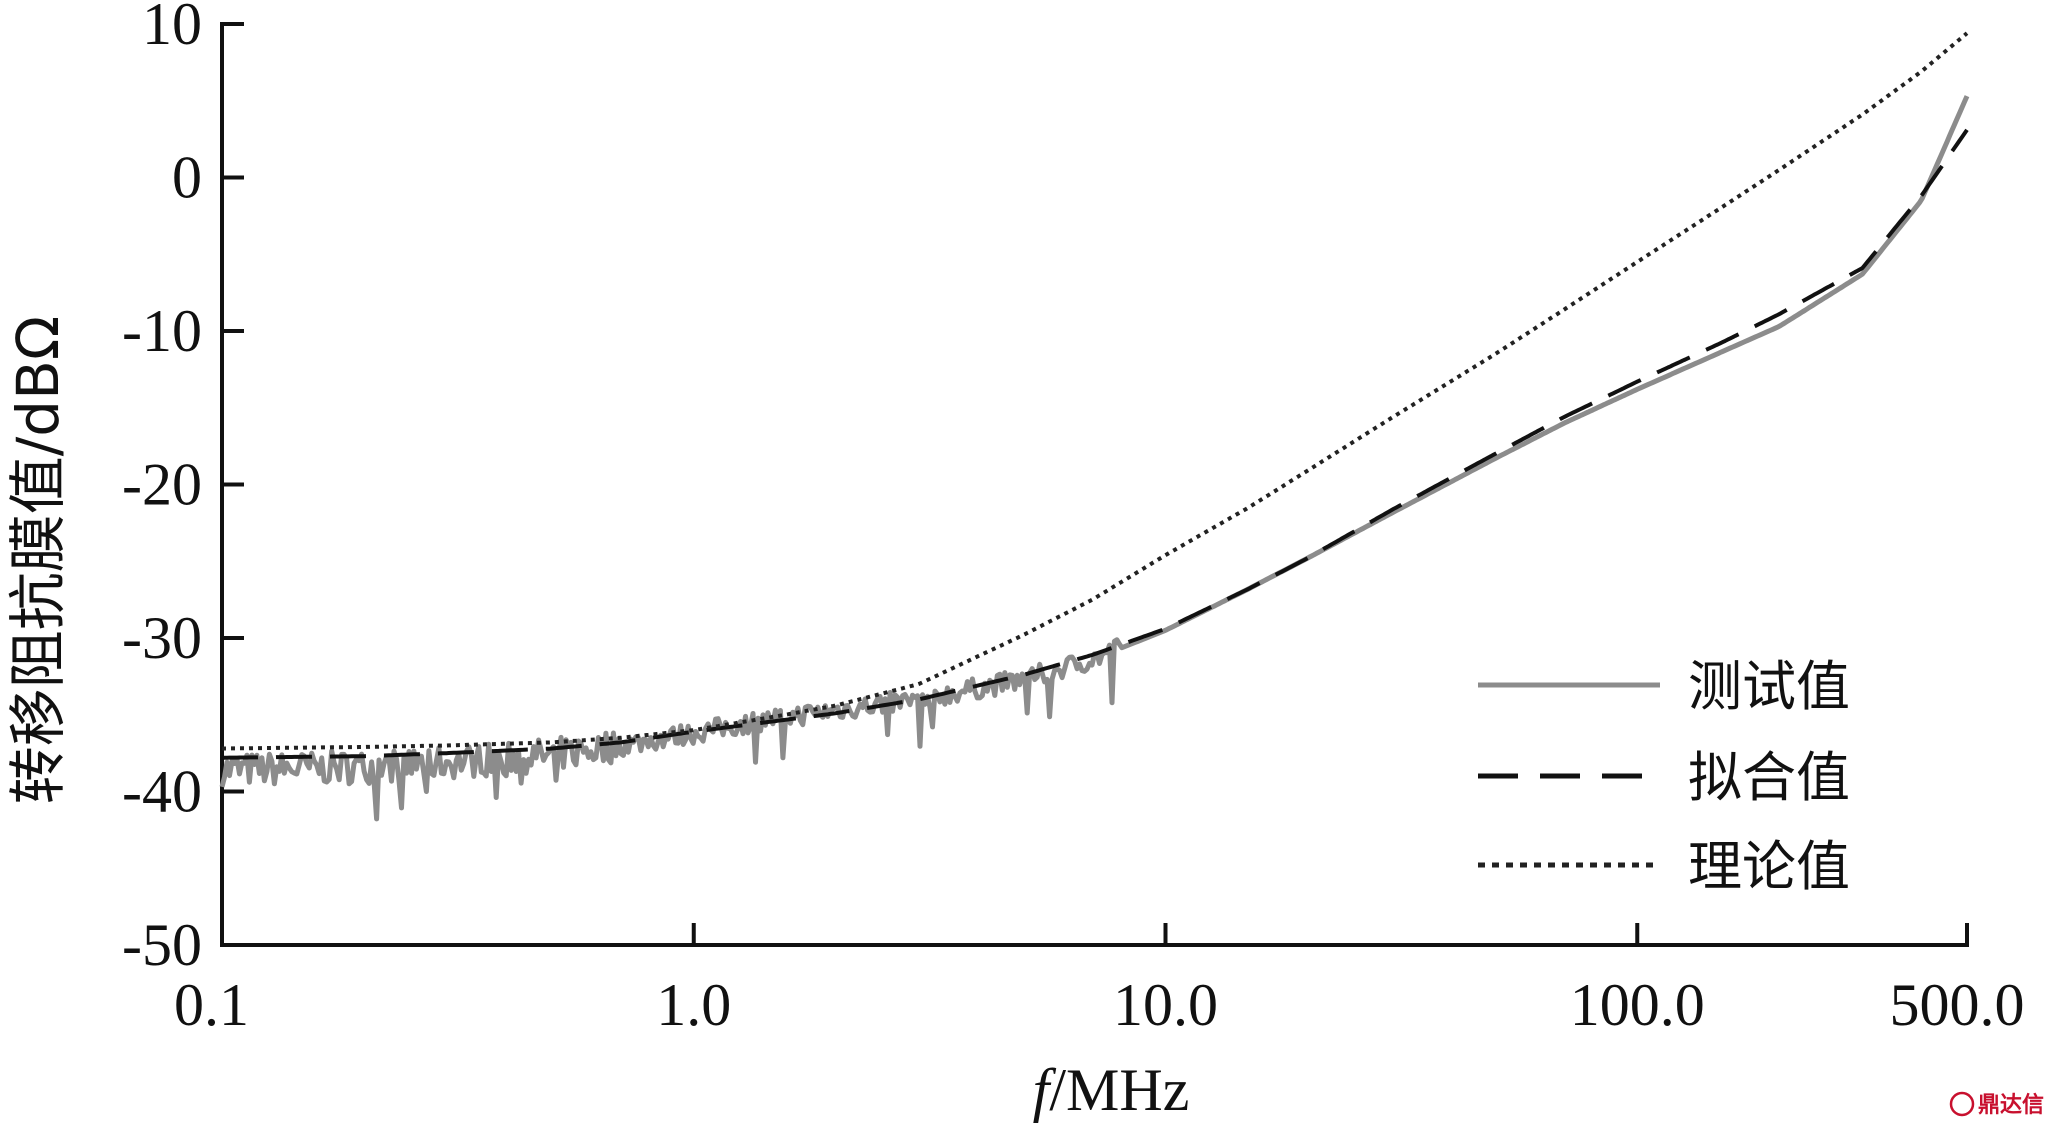 The height and width of the screenshot is (1129, 2048). Describe the element at coordinates (1769, 866) in the screenshot. I see `legend-label-theory: 理论值` at that location.